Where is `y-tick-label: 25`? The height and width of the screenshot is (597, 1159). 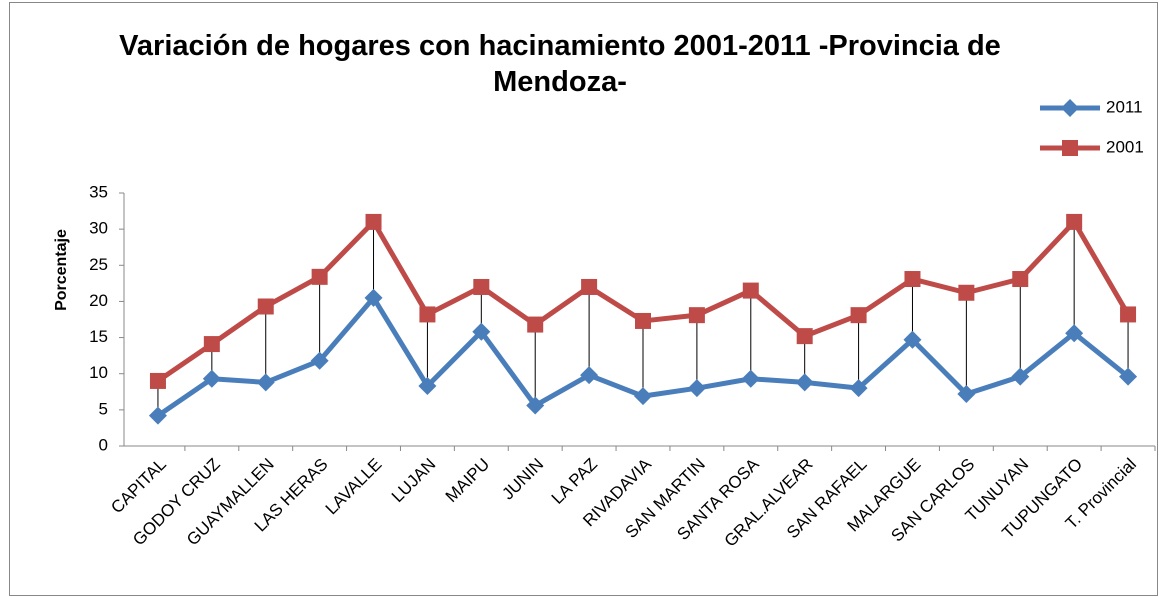
y-tick-label: 25 is located at coordinates (98, 264).